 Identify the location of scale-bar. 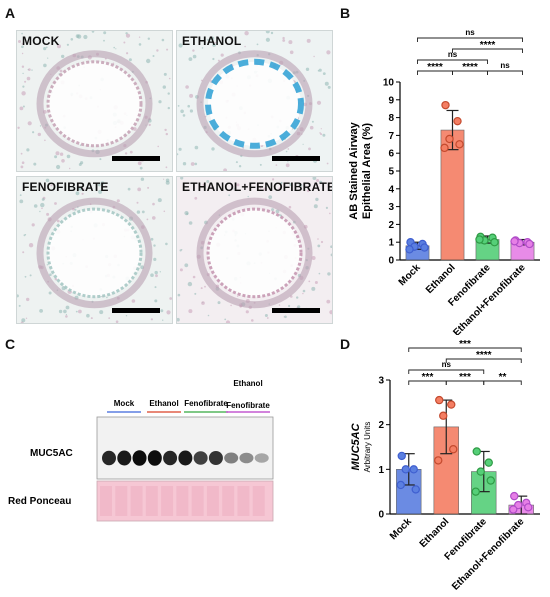
(296, 310).